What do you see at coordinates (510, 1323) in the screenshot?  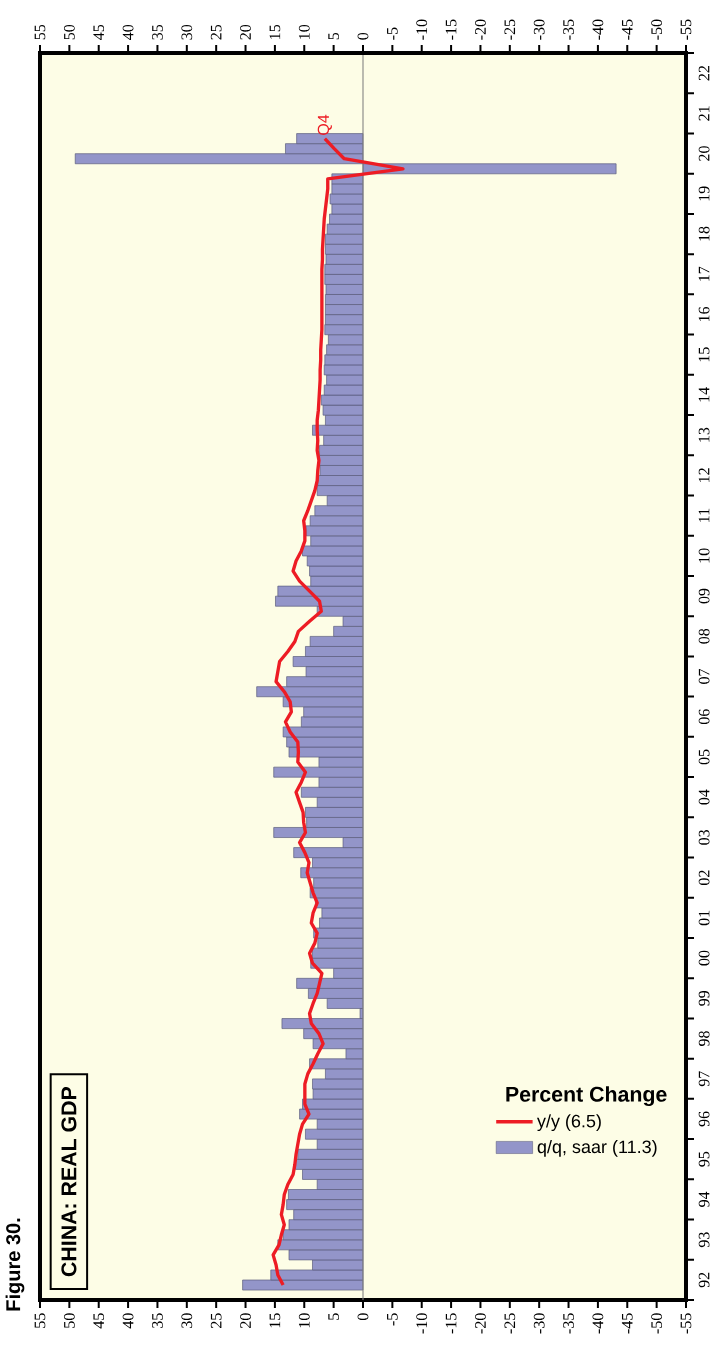 I see `x2-tick-label: -25` at bounding box center [510, 1323].